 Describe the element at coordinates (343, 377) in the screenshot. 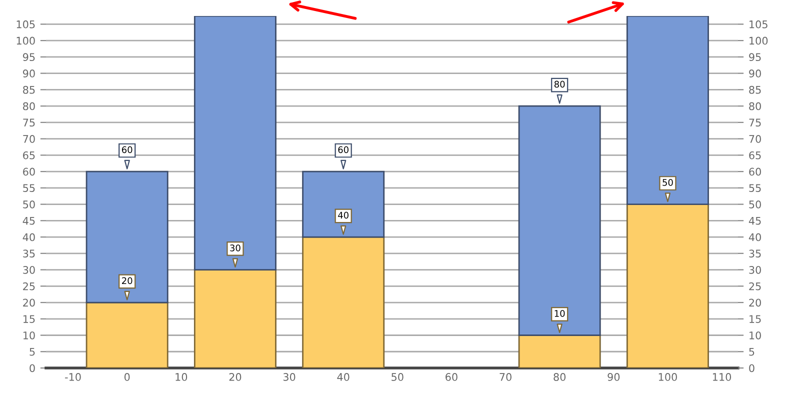

I see `x-tick-label: 40` at that location.